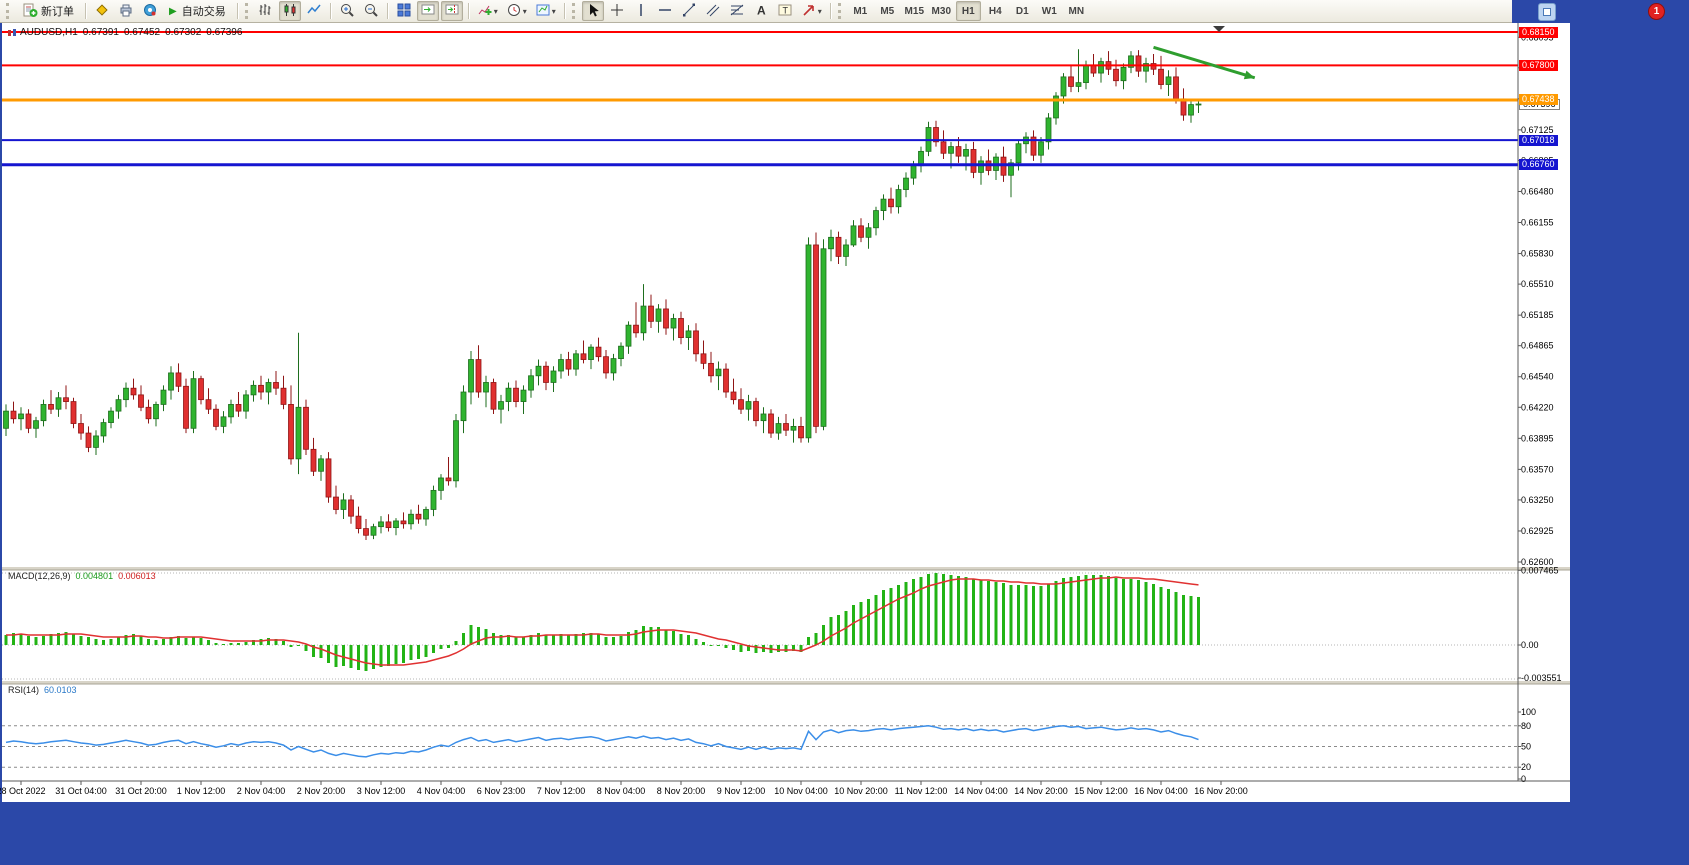  I want to click on chart-window-icon, so click(12, 32).